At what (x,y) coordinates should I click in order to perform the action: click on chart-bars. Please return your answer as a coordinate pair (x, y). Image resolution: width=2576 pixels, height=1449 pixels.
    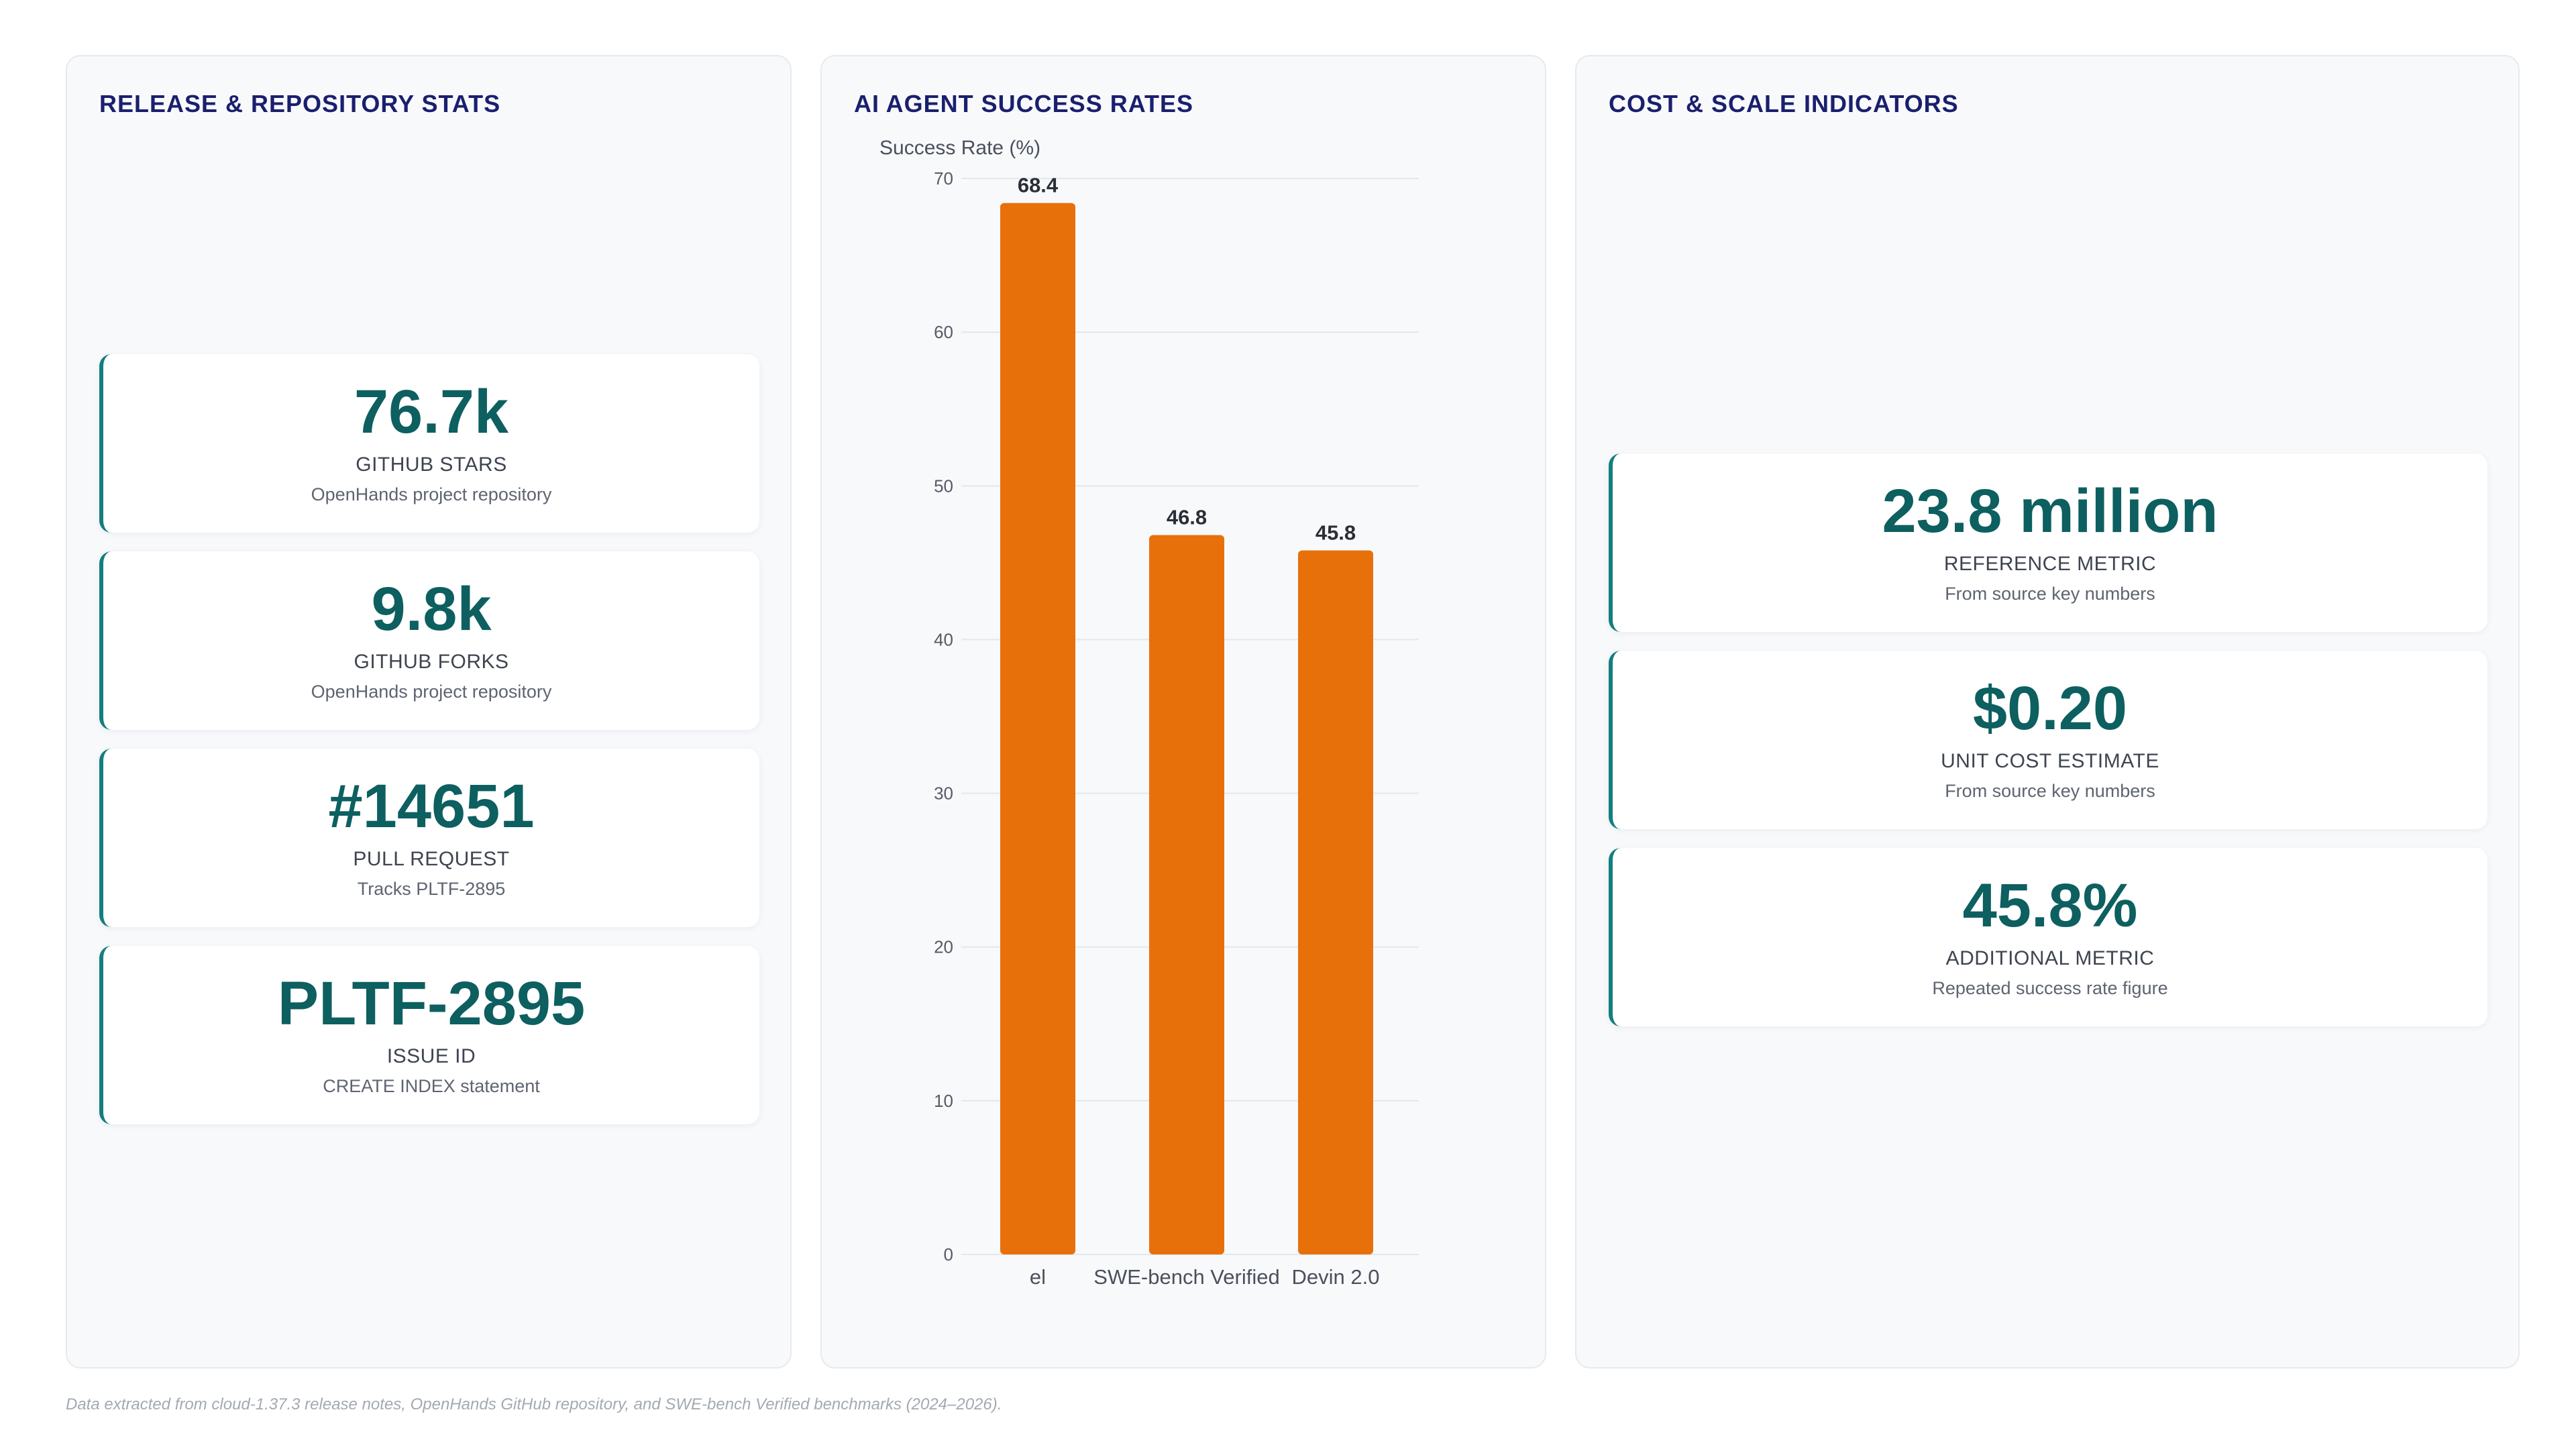
    Looking at the image, I should click on (1186, 729).